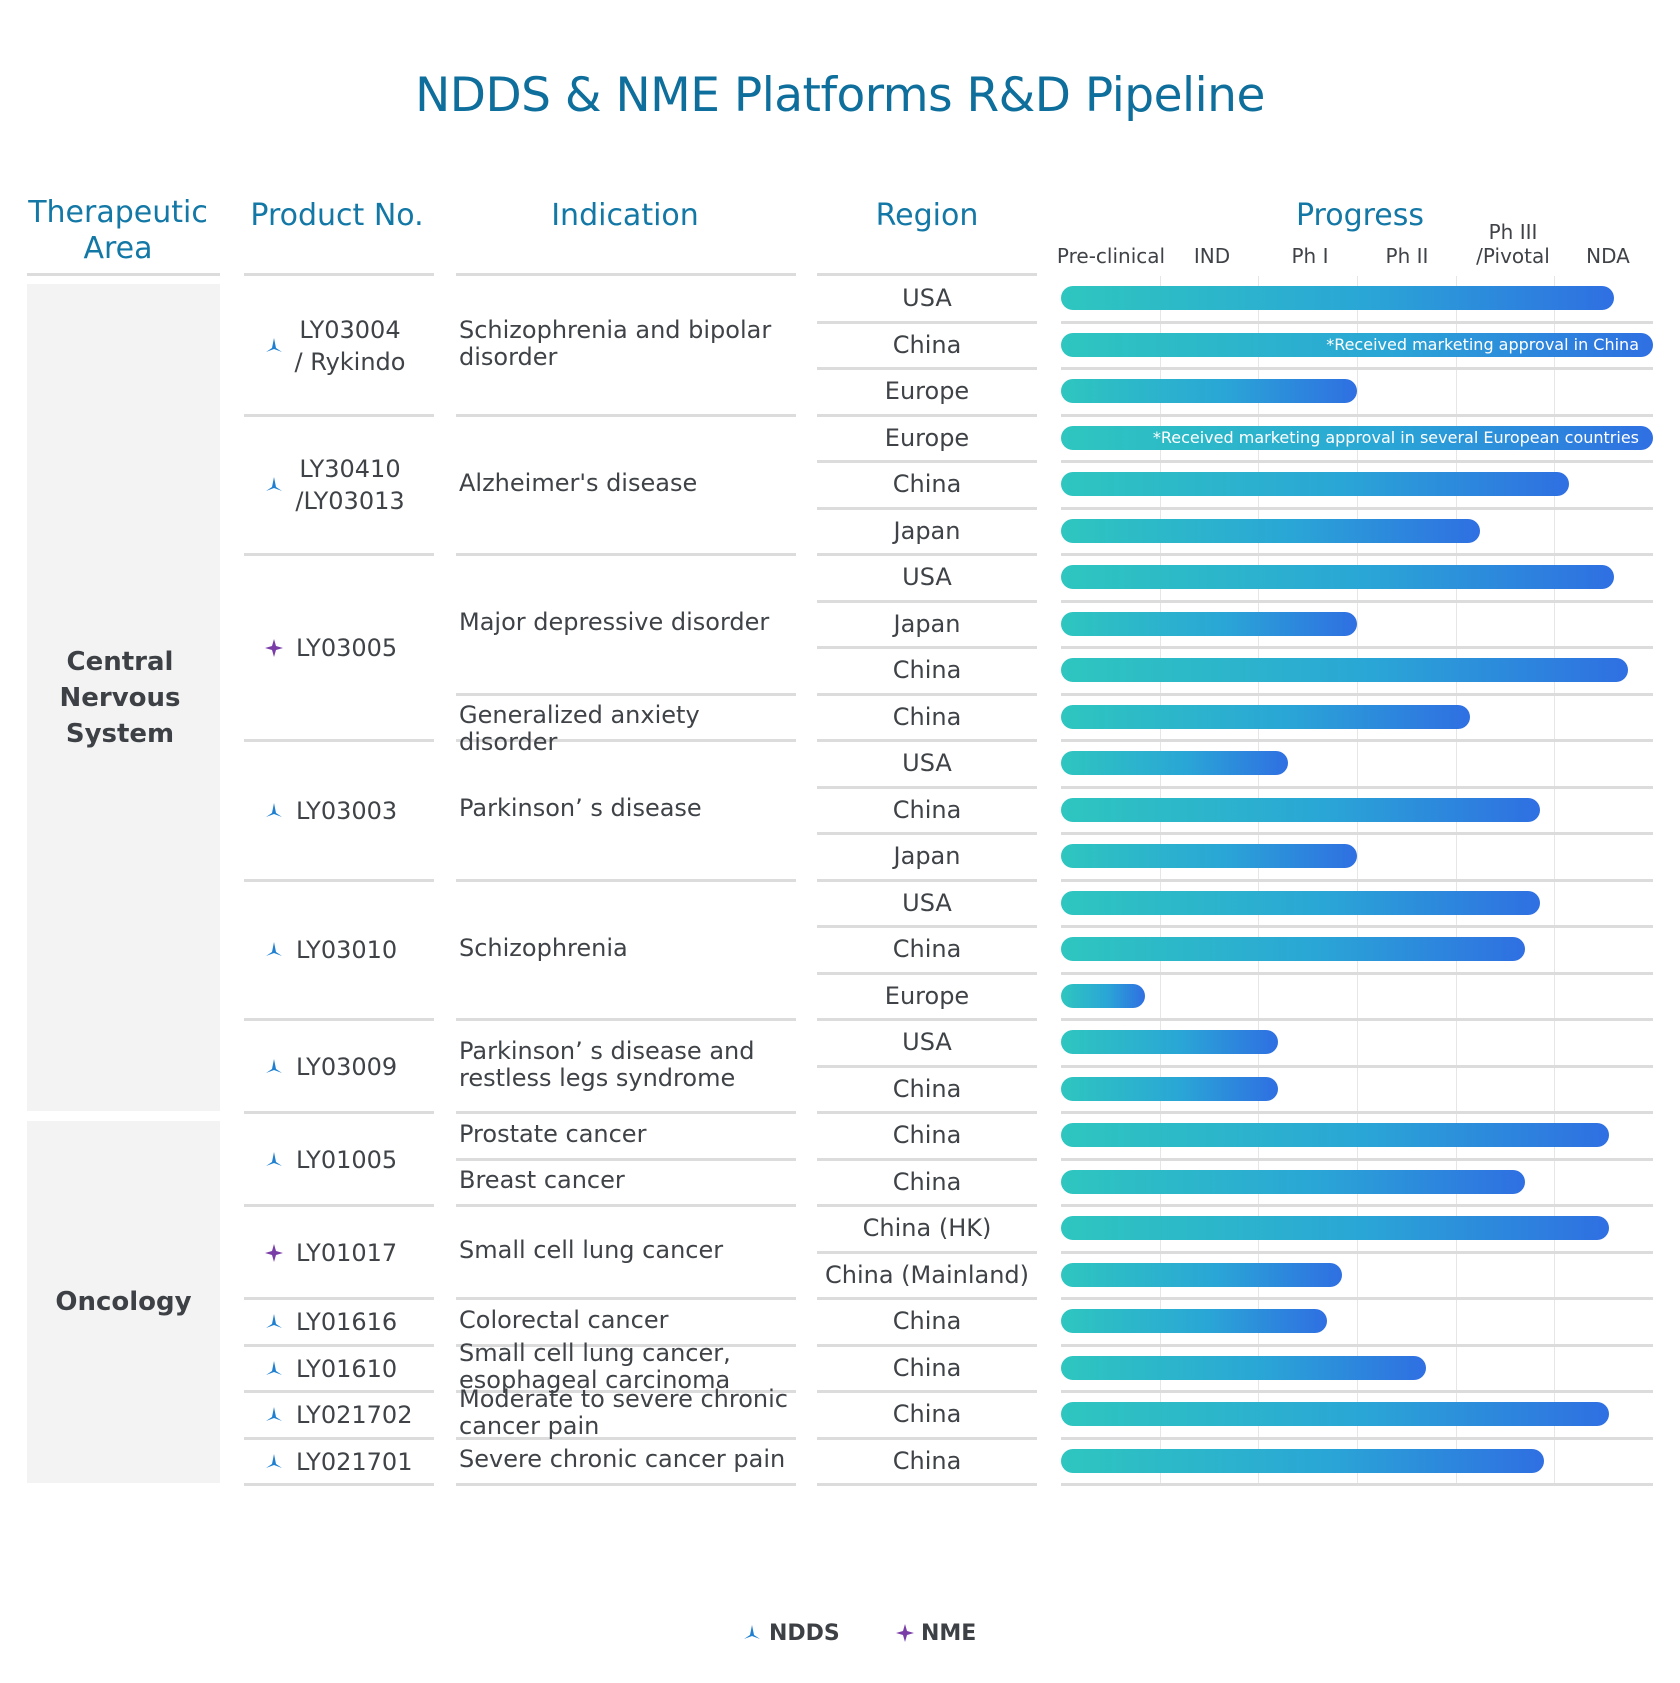  What do you see at coordinates (949, 1633) in the screenshot?
I see `legend-nme-label: NME` at bounding box center [949, 1633].